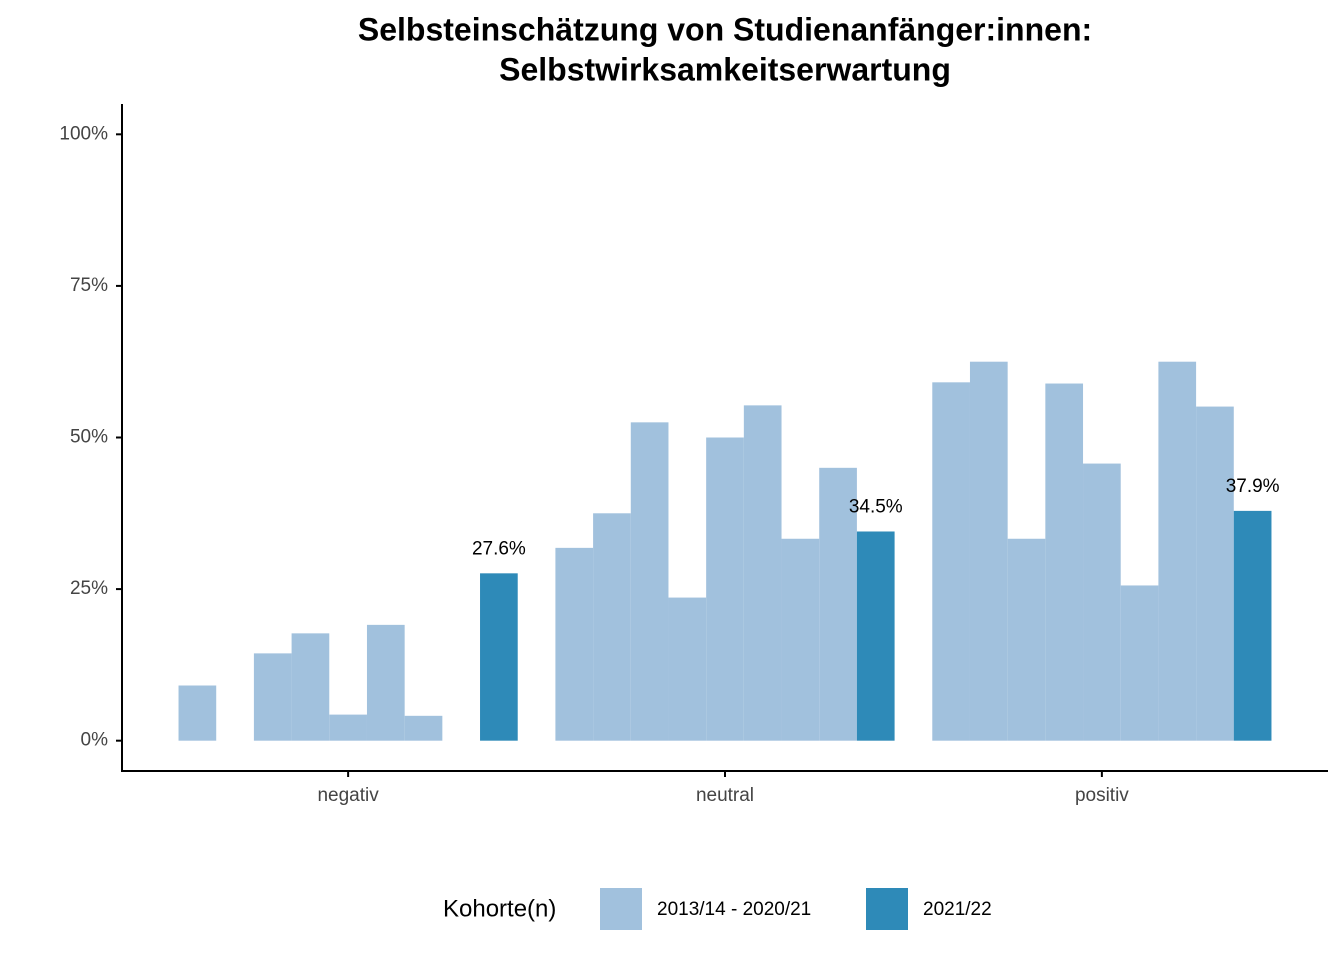  Describe the element at coordinates (876, 507) in the screenshot. I see `data-label: 34.5%` at that location.